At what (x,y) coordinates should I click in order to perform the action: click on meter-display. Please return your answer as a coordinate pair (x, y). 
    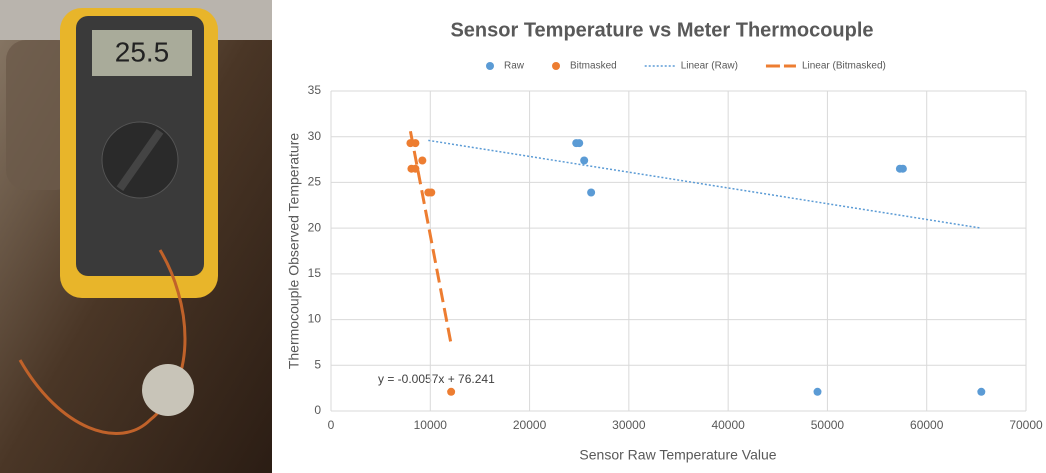
    Looking at the image, I should click on (142, 53).